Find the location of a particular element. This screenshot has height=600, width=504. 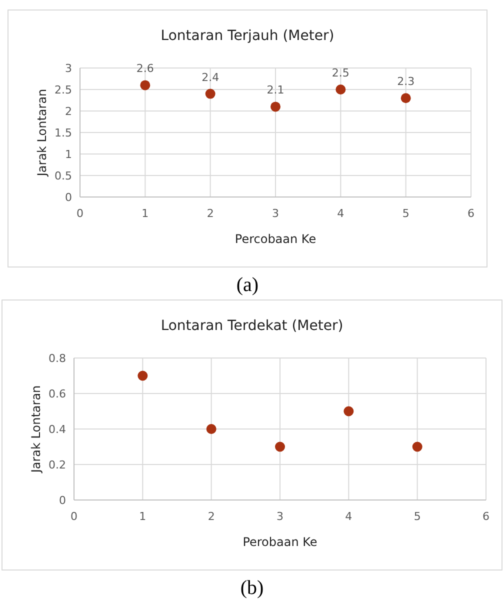

x-axis-title: Percobaan Ke is located at coordinates (275, 239).